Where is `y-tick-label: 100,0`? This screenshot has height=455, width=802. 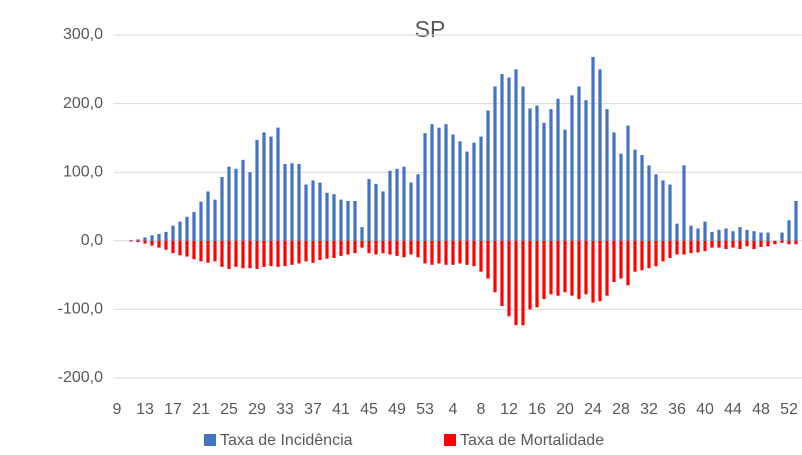
y-tick-label: 100,0 is located at coordinates (83, 171).